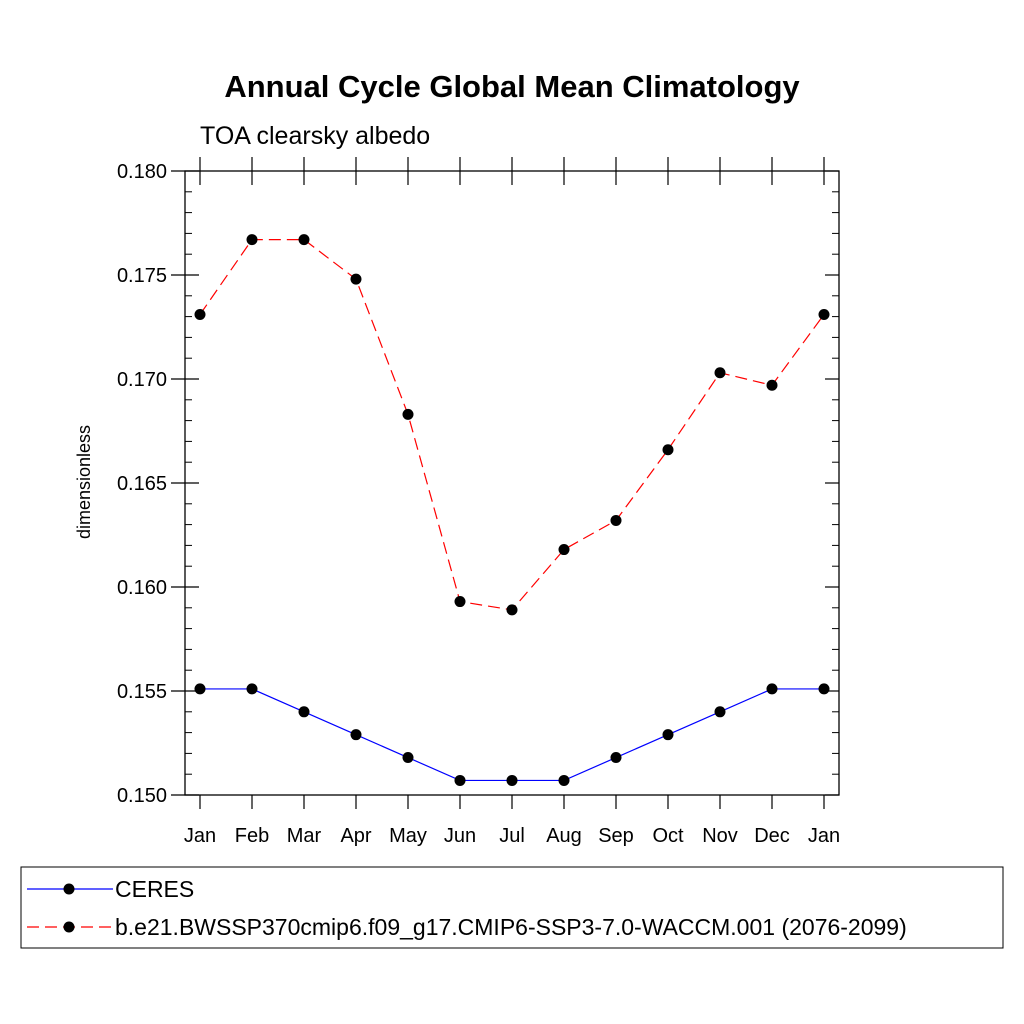 The width and height of the screenshot is (1024, 1024). I want to click on y-tick-label: 0.175, so click(142, 276).